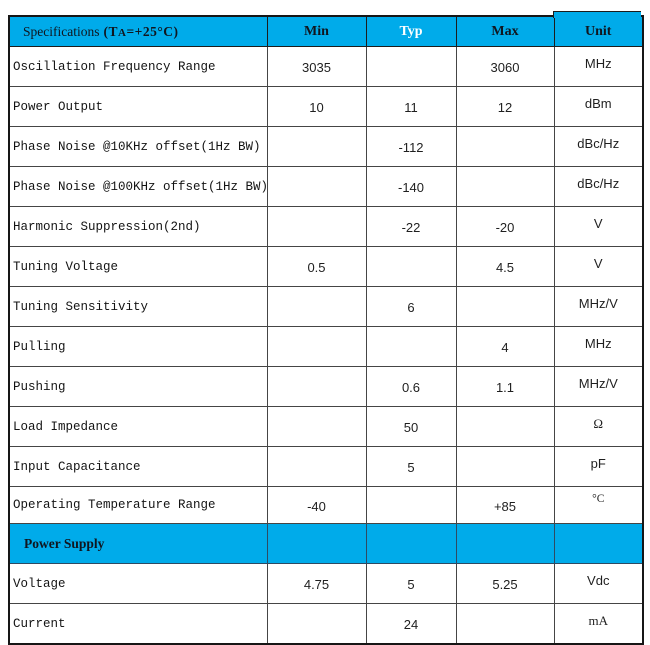  I want to click on spec-row: Load Impedance 50 Ω, so click(326, 426).